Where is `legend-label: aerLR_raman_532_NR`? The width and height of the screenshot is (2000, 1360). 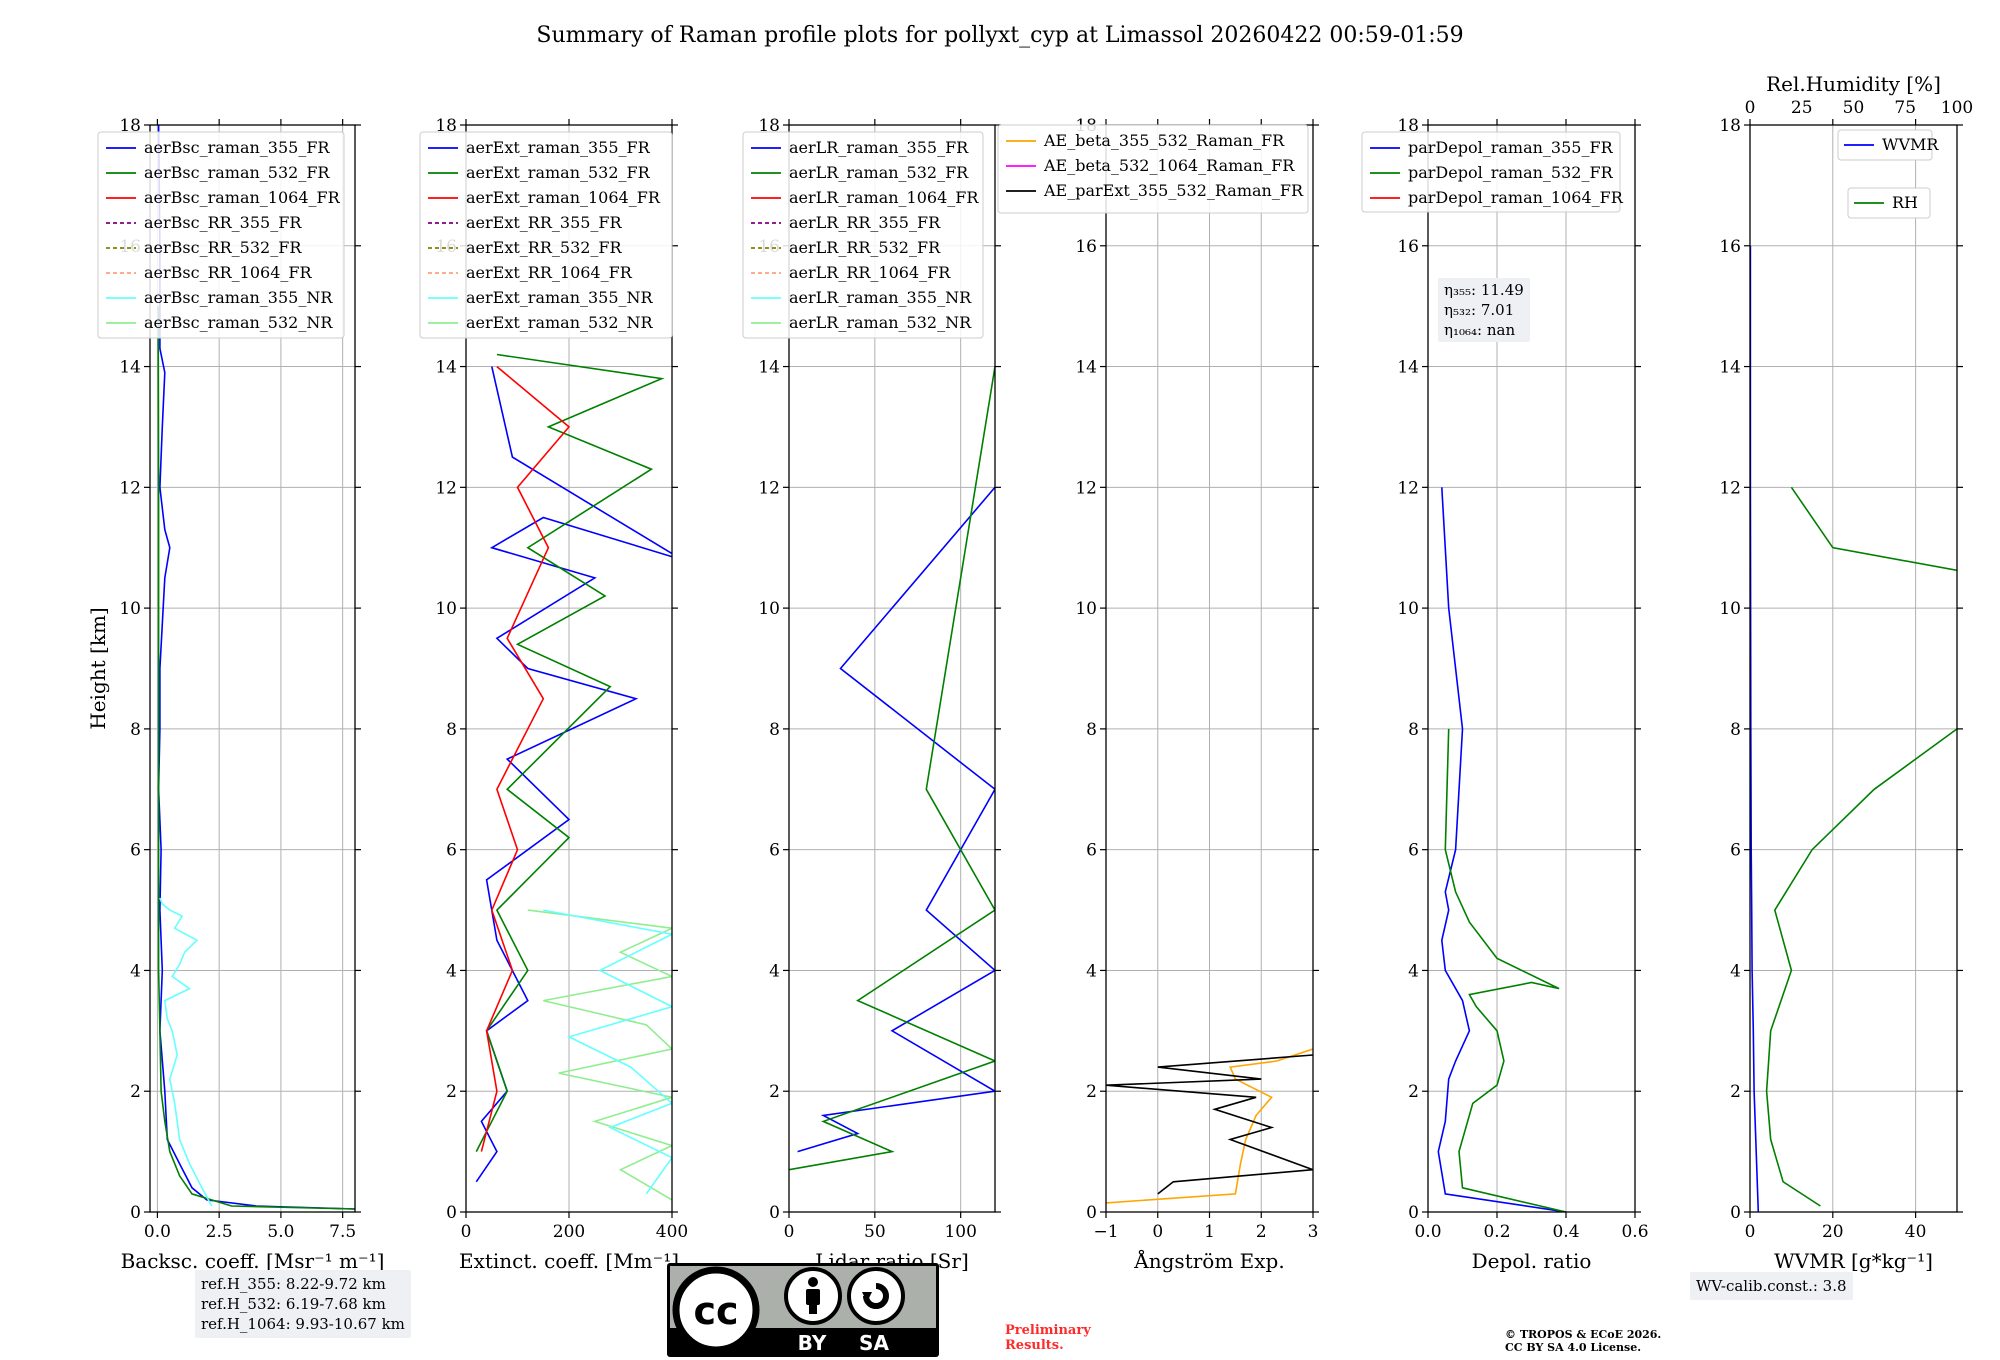 legend-label: aerLR_raman_532_NR is located at coordinates (880, 322).